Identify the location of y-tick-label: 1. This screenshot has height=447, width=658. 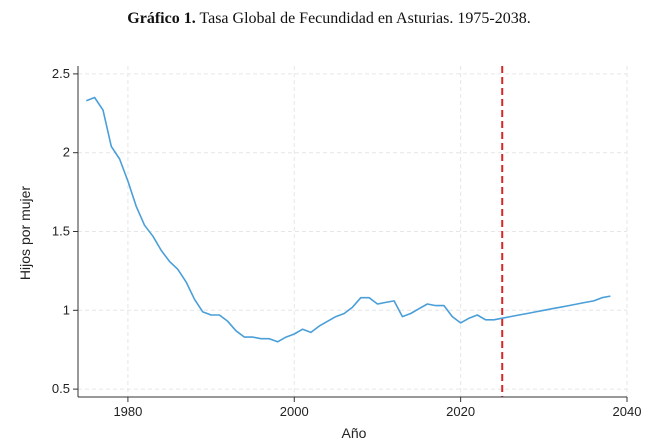
(66, 309).